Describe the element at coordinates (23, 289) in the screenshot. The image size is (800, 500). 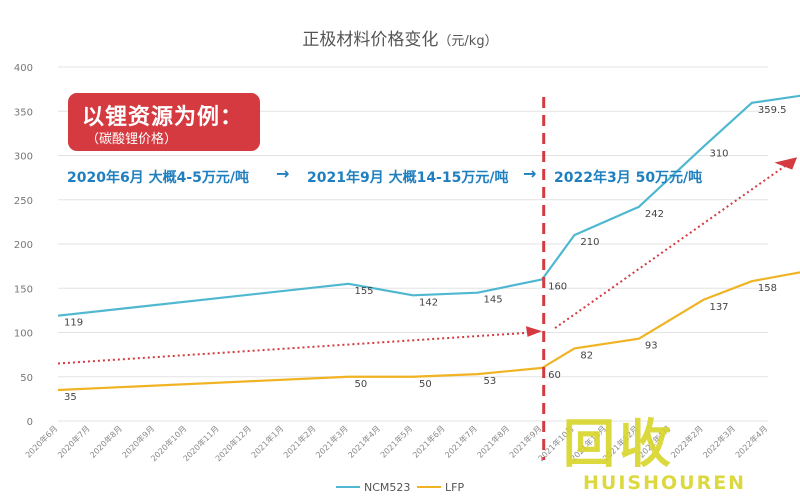
I see `y-tick-label: 150` at that location.